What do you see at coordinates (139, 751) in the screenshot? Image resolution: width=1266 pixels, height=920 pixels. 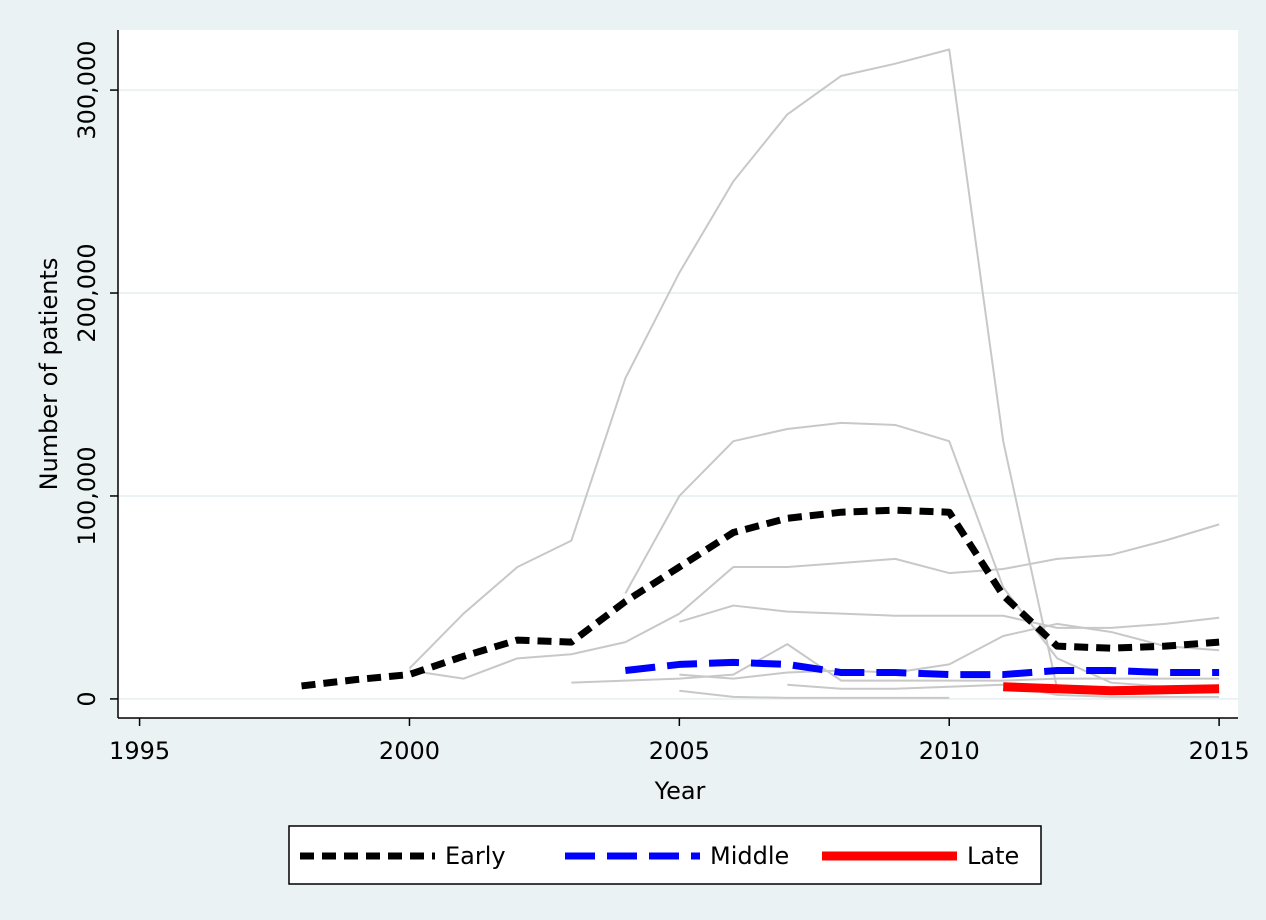 I see `x-tick-label: 1995` at bounding box center [139, 751].